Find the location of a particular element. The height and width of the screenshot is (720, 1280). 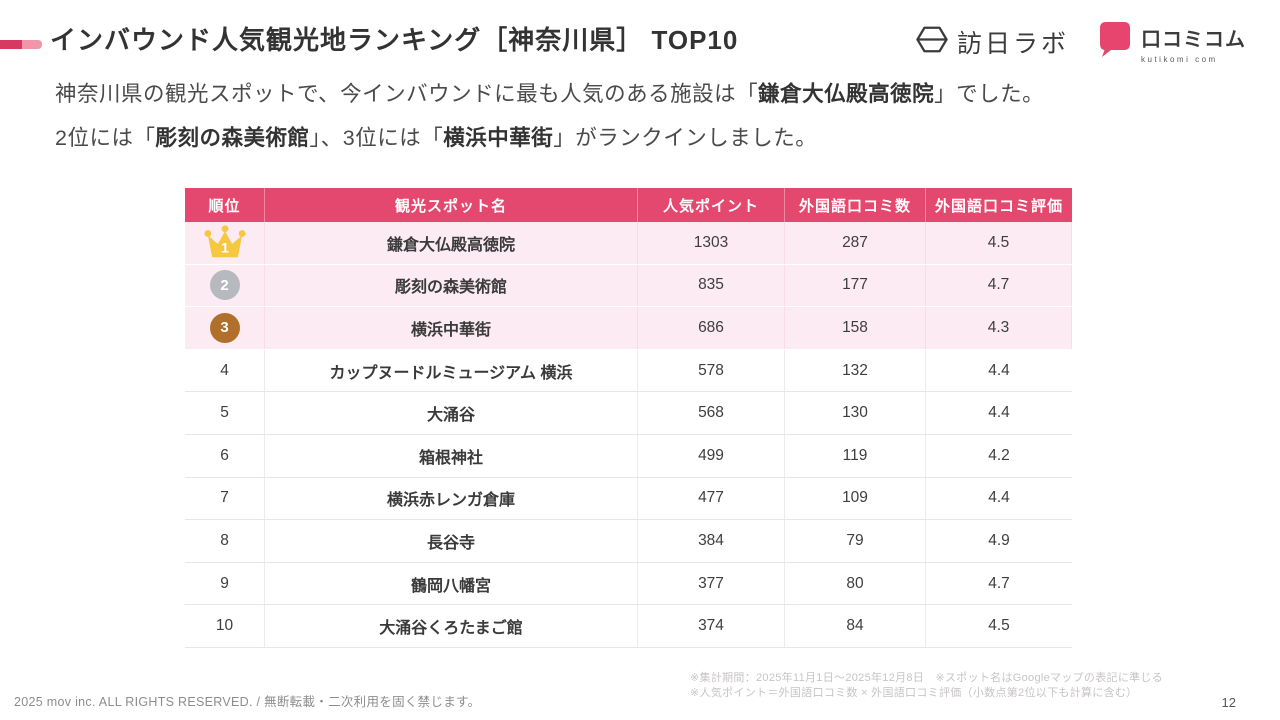

rank-cell: 2 is located at coordinates (225, 285).